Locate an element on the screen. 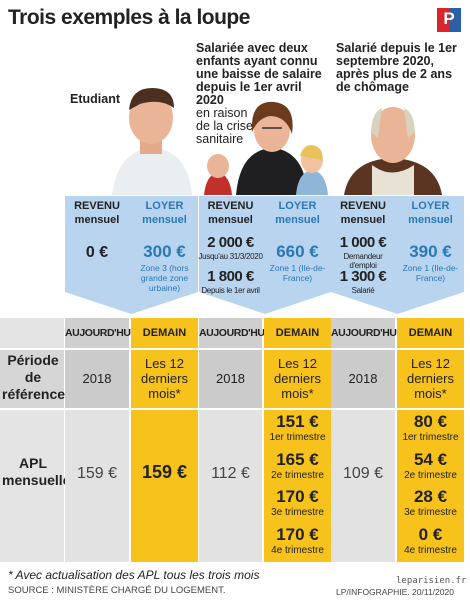  apl-today: 159 € is located at coordinates (97, 486).